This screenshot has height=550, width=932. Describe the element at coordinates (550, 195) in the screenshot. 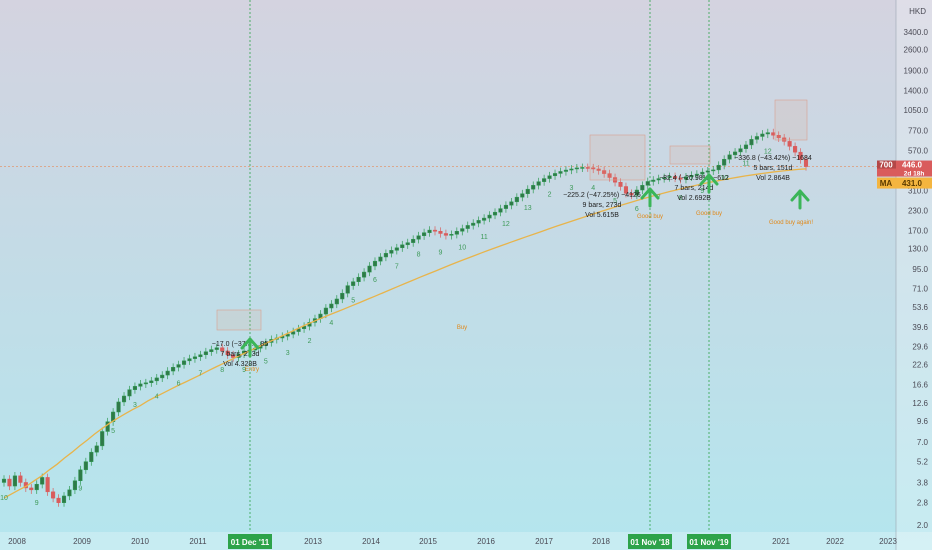

I see `sequence-count: 2` at that location.